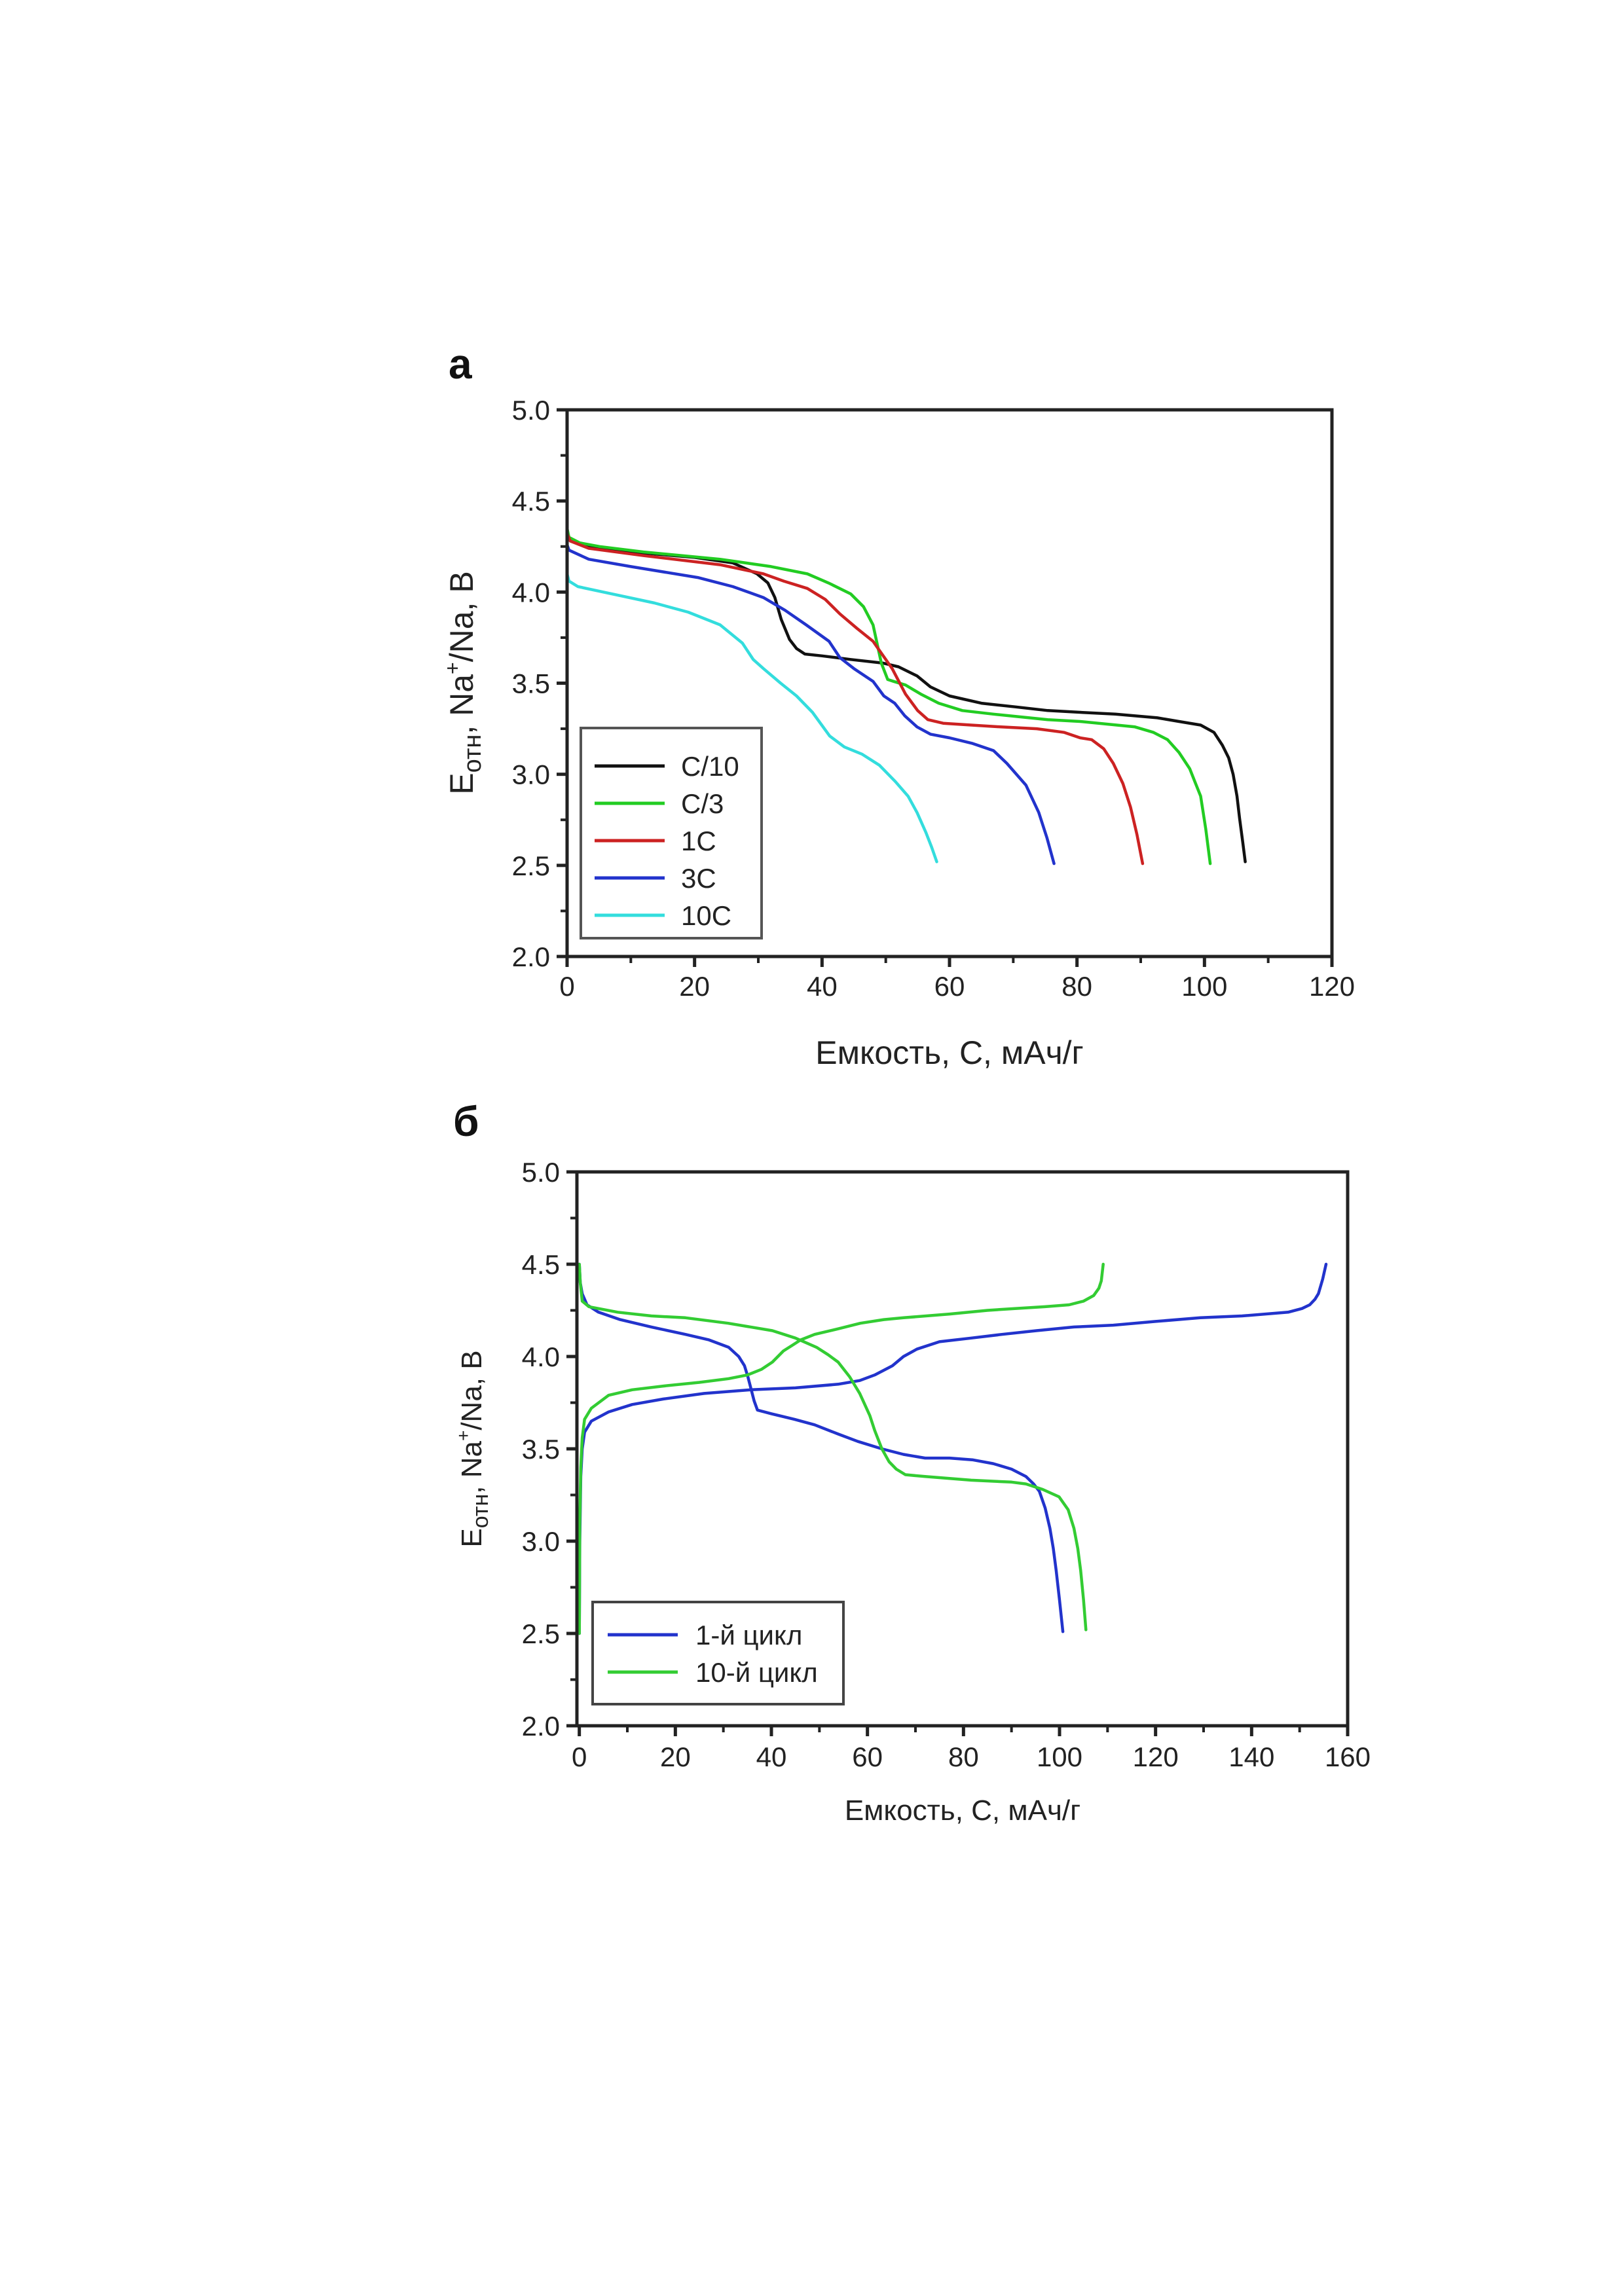 The image size is (1624, 2296). I want to click on legend-box-b, so click(718, 1653).